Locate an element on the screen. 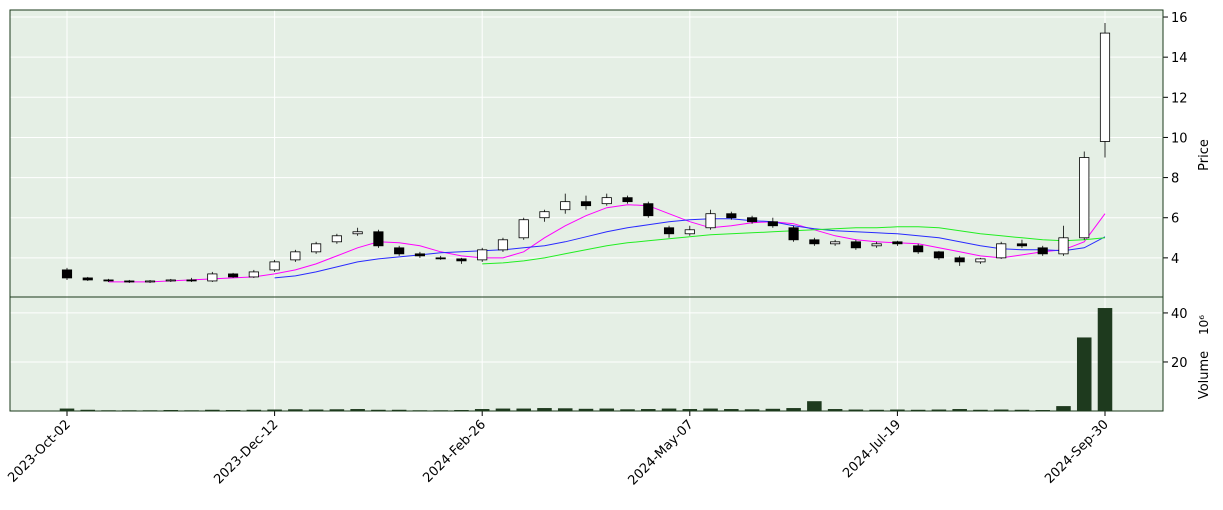 The height and width of the screenshot is (510, 1223). x-tick-label: 2024-Sep-30 is located at coordinates (1077, 452).